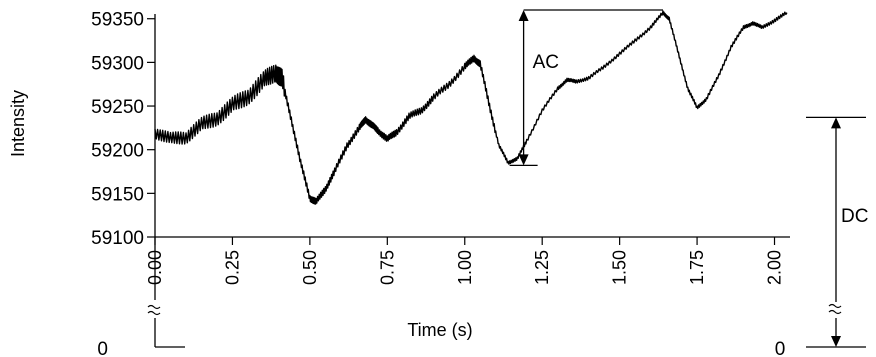 Image resolution: width=876 pixels, height=357 pixels. Describe the element at coordinates (155, 267) in the screenshot. I see `x-tick-label: 0.00` at that location.